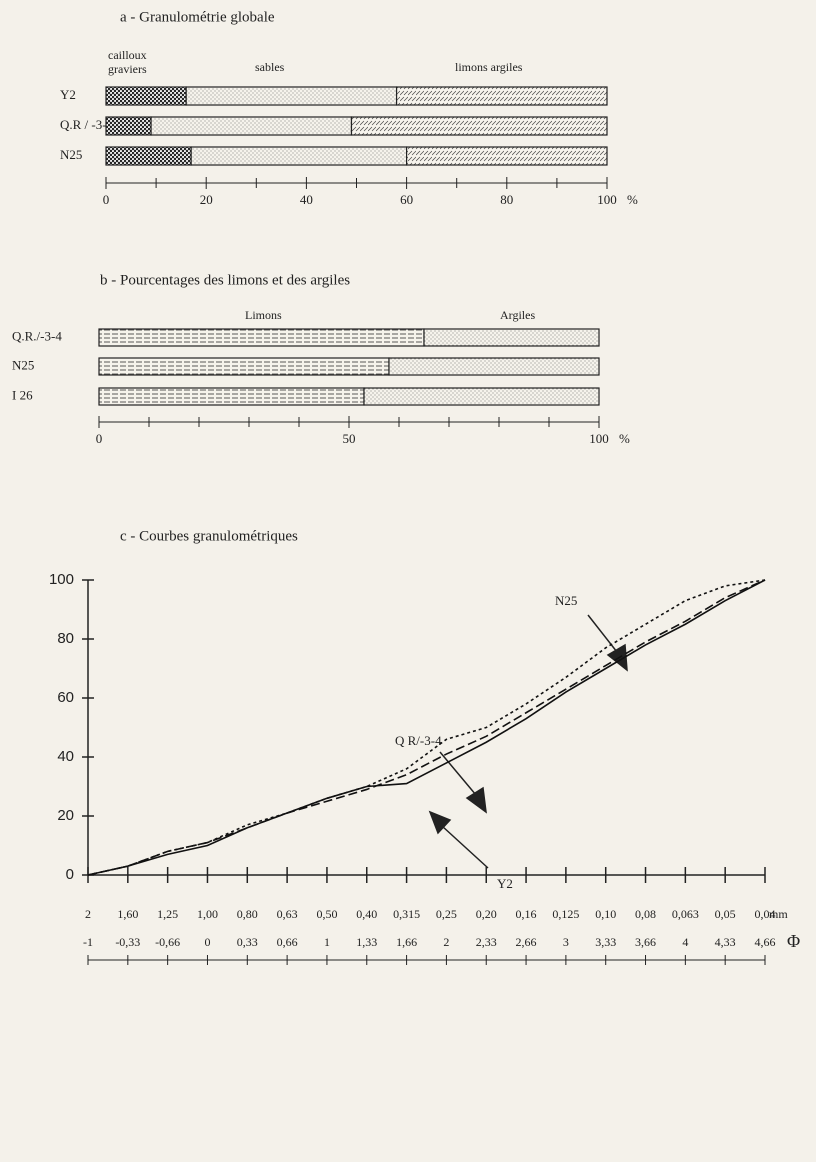  I want to click on x2-tick-label: 1,33, so click(366, 942).